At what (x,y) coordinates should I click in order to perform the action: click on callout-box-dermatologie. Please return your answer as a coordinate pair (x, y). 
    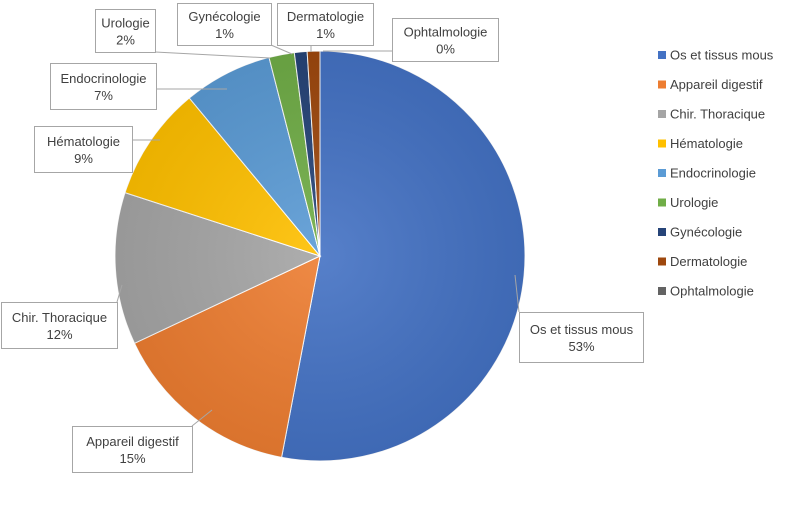
    Looking at the image, I should click on (325, 24).